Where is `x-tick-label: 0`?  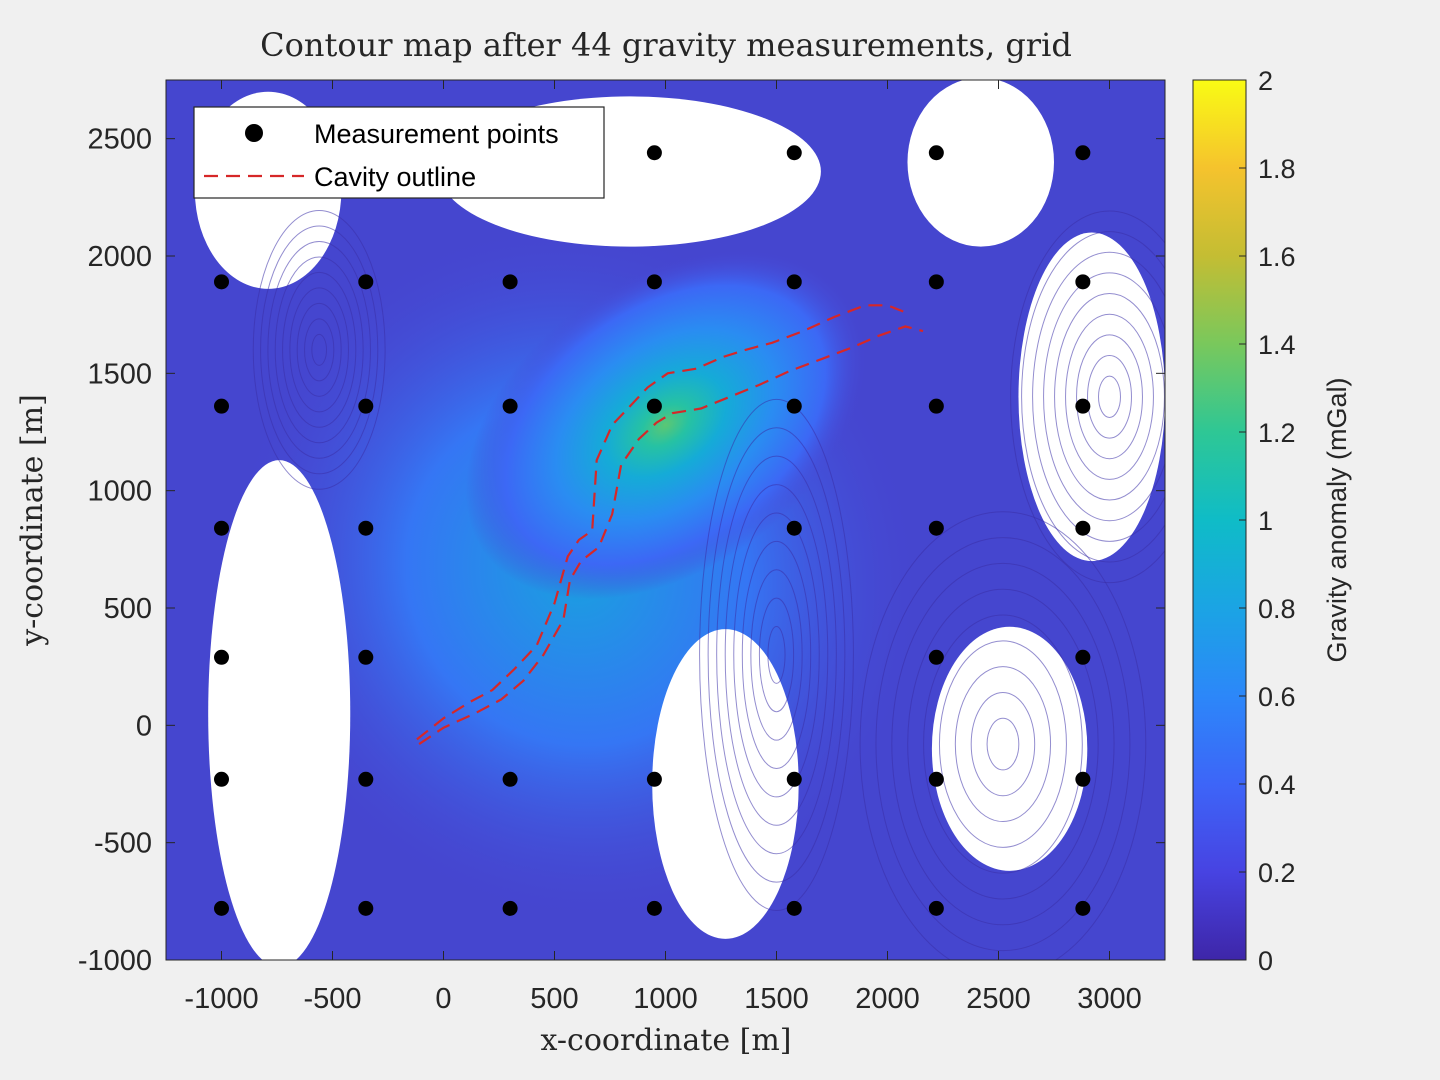
x-tick-label: 0 is located at coordinates (443, 999).